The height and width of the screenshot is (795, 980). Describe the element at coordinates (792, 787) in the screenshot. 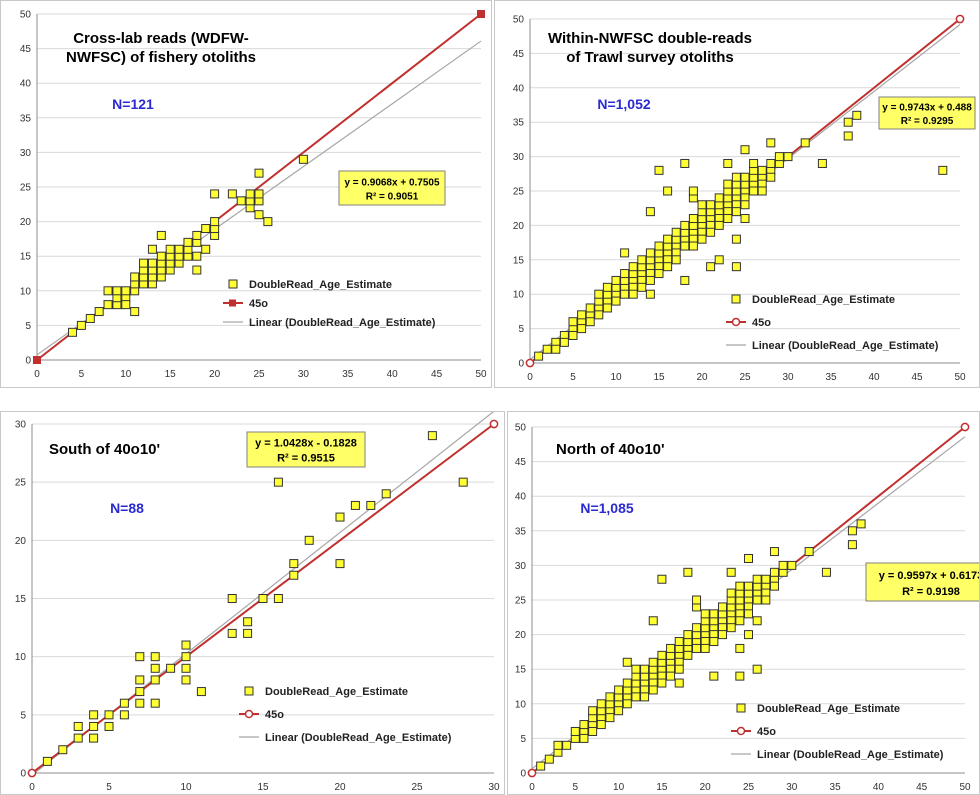

I see `x-tick-label: 30` at that location.